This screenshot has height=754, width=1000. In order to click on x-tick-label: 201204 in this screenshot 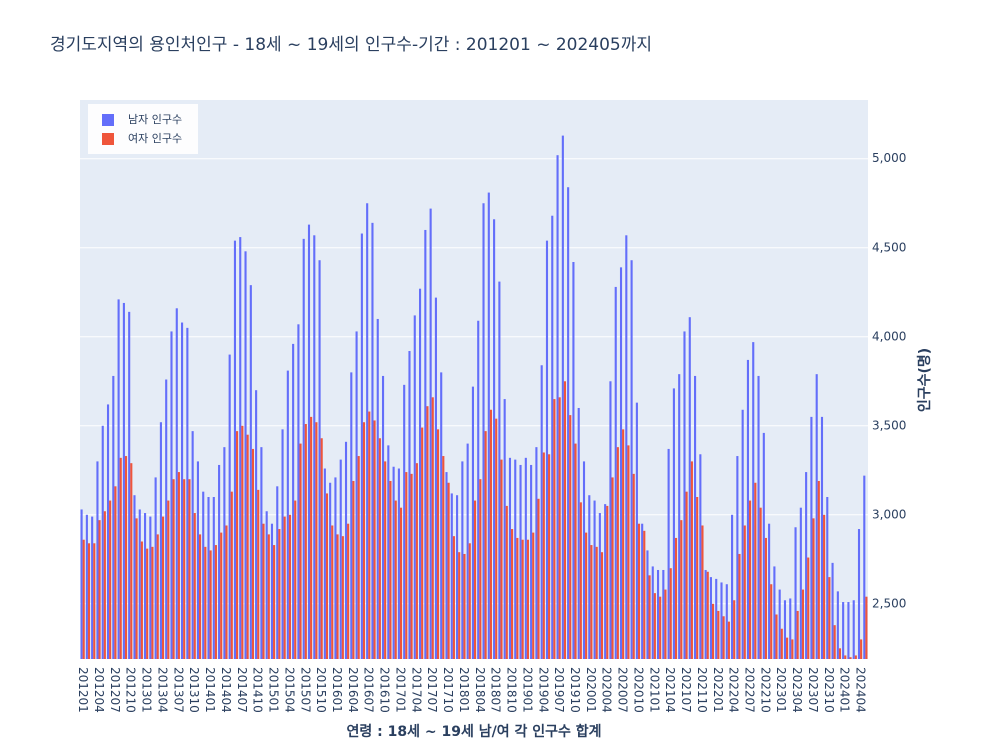, I will do `click(99, 690)`.